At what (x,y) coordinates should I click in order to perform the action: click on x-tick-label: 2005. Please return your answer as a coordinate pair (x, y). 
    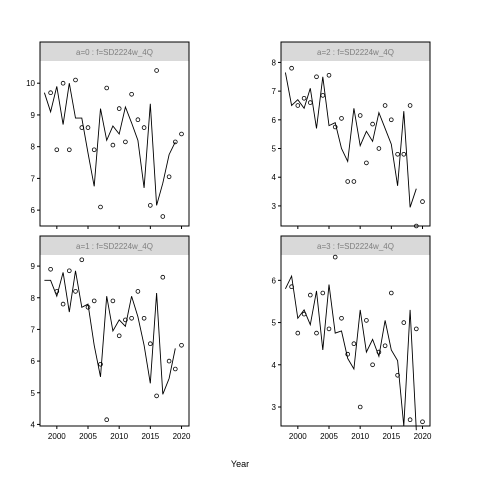
    Looking at the image, I should click on (88, 436).